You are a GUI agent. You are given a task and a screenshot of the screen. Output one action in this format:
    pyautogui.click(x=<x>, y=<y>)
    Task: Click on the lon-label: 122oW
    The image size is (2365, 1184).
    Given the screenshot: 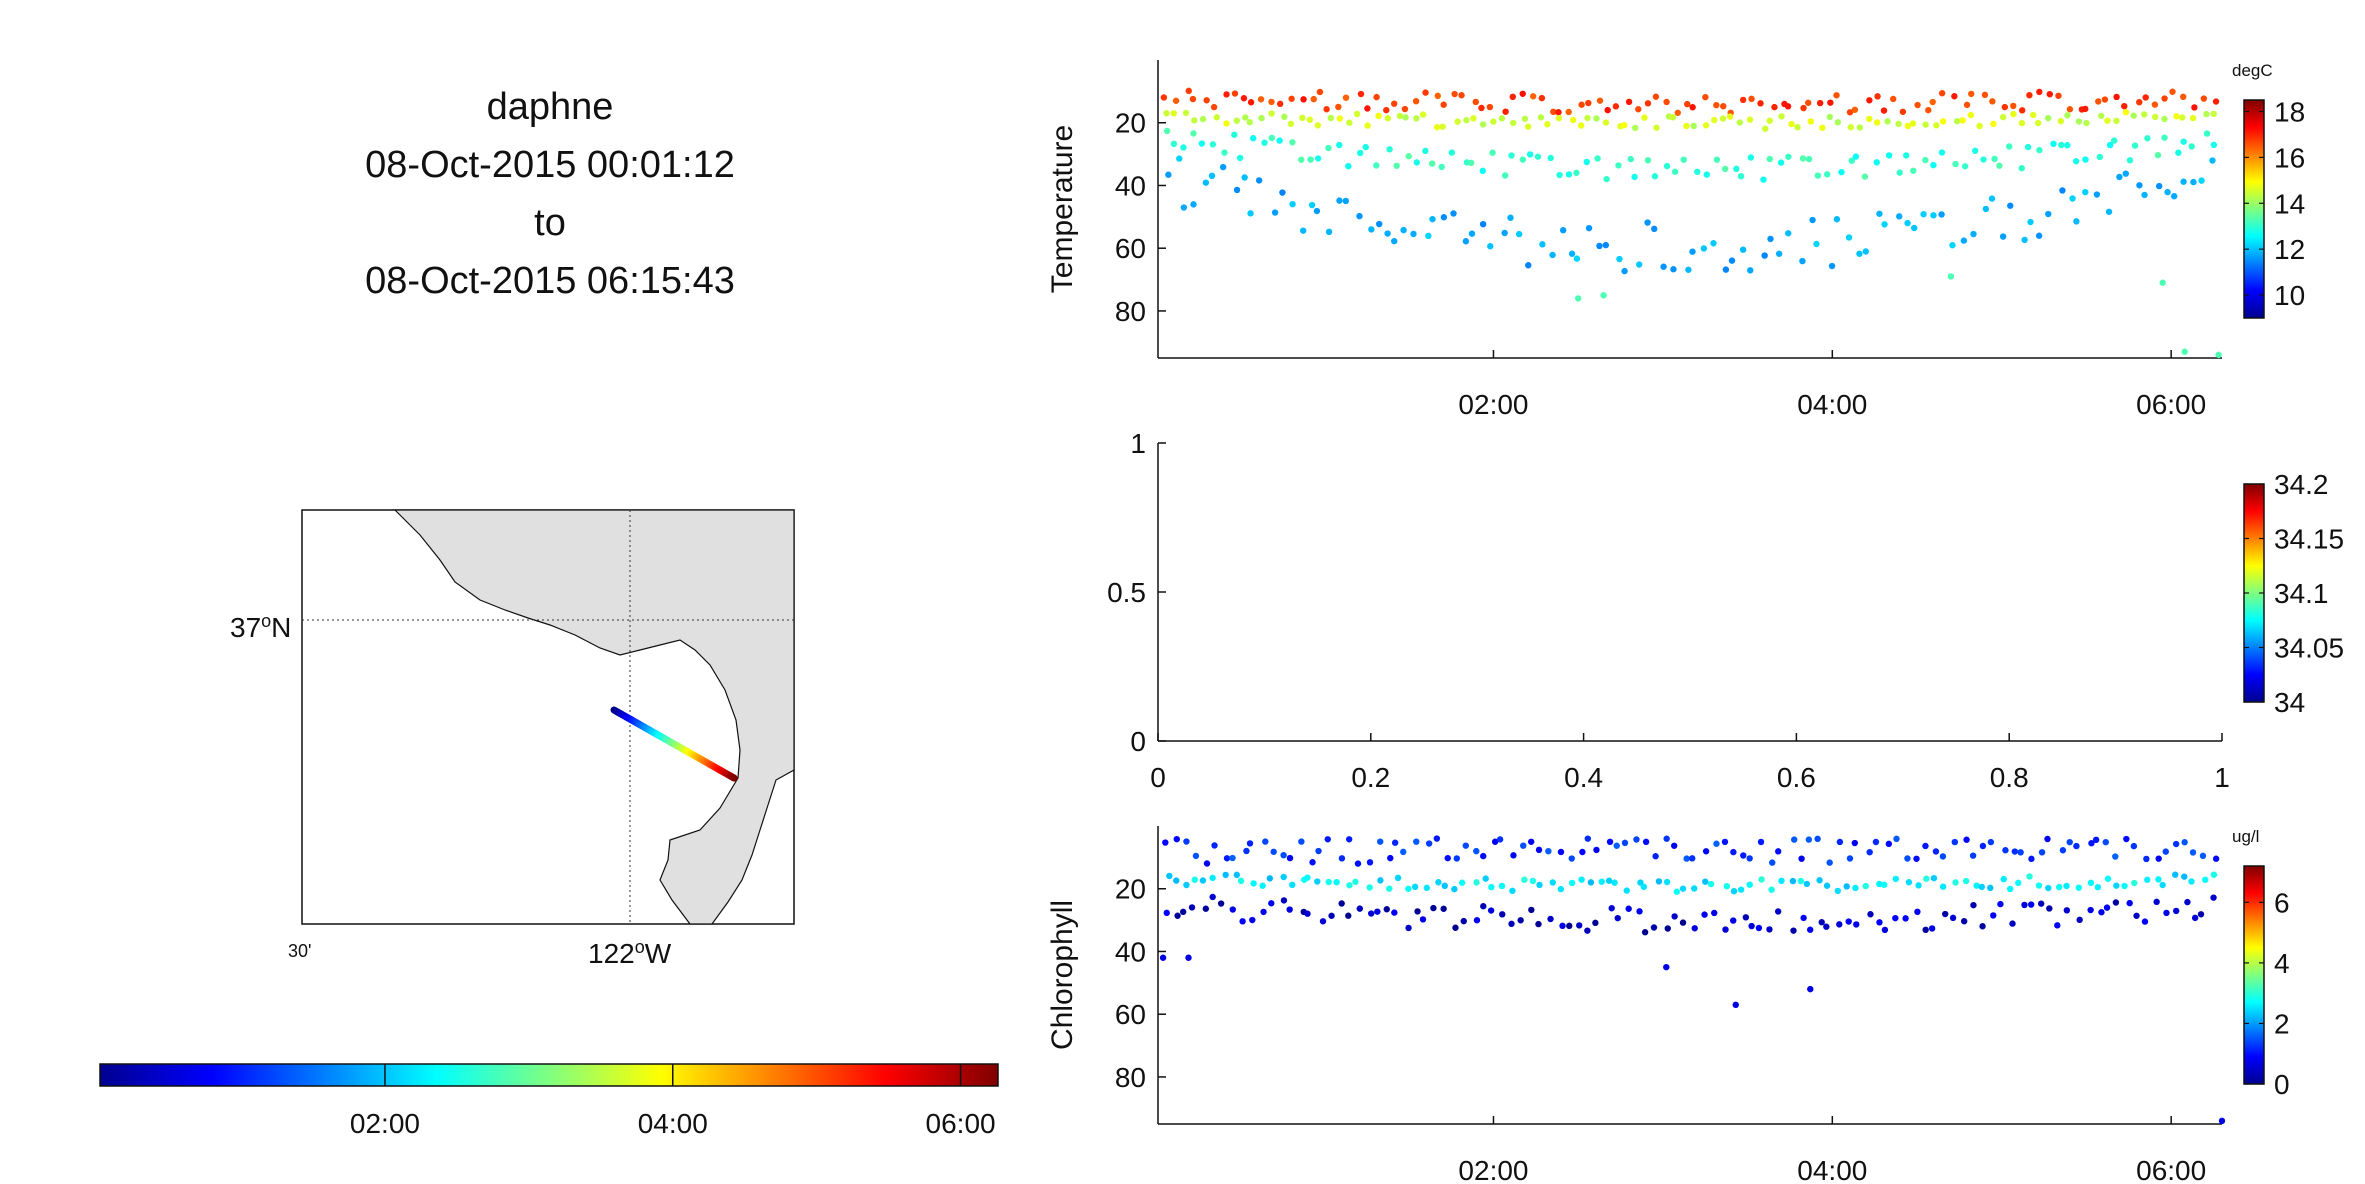 What is the action you would take?
    pyautogui.click(x=630, y=953)
    